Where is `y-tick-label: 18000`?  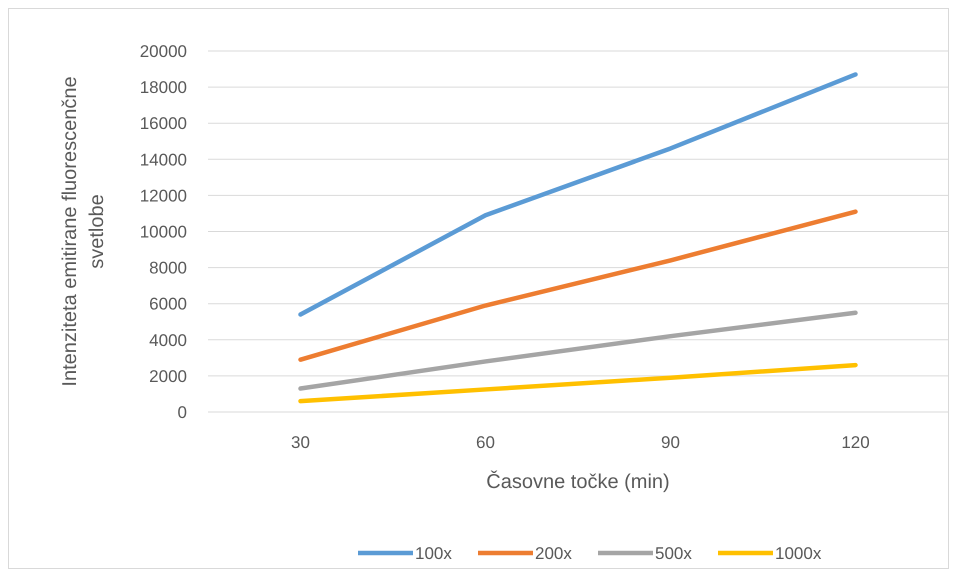
y-tick-label: 18000 is located at coordinates (163, 88).